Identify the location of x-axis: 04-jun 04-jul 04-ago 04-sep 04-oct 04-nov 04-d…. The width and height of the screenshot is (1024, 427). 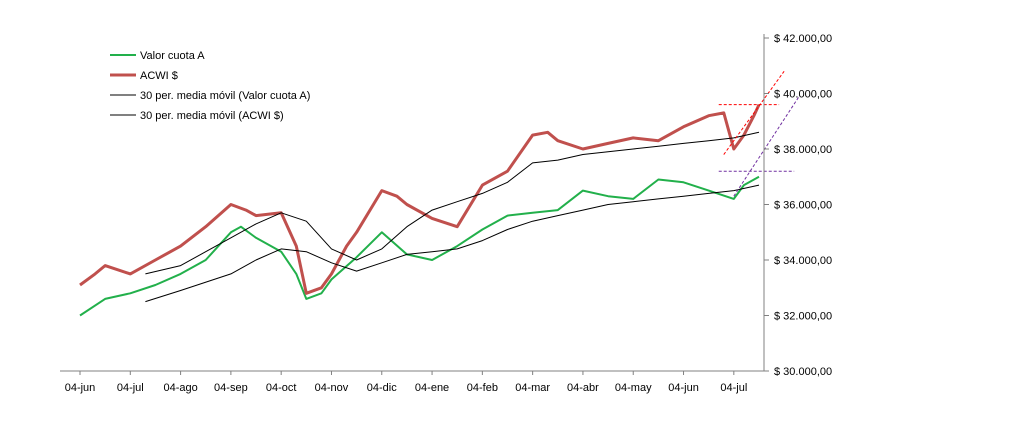
(412, 382).